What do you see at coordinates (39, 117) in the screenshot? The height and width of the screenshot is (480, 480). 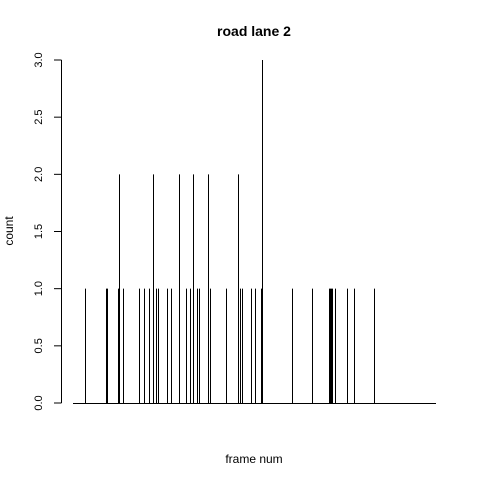 I see `y-tick-label: 2.5` at bounding box center [39, 117].